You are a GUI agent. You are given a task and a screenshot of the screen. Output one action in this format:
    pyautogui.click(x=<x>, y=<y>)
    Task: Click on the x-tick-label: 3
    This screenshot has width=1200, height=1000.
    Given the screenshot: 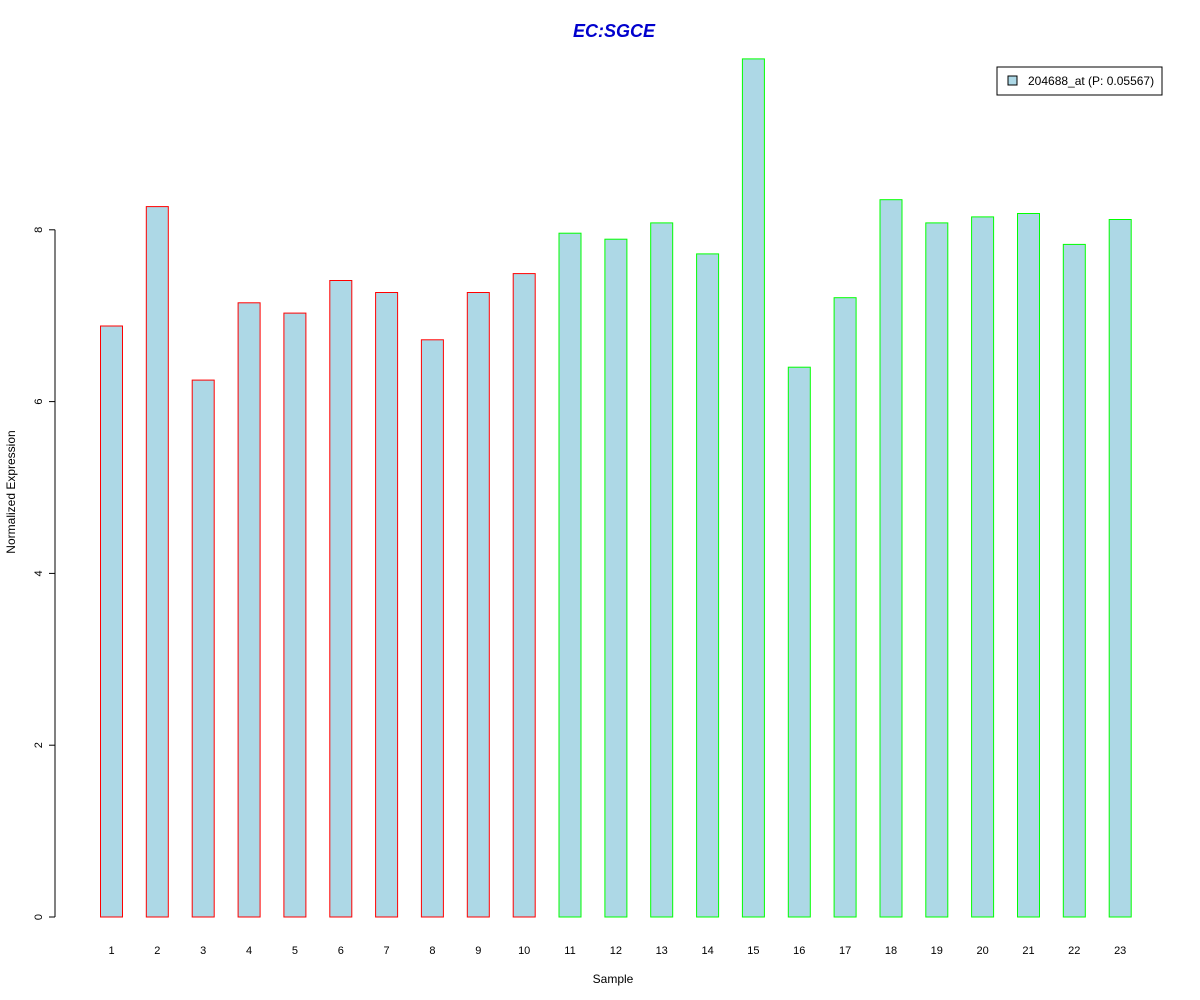 What is the action you would take?
    pyautogui.click(x=203, y=951)
    